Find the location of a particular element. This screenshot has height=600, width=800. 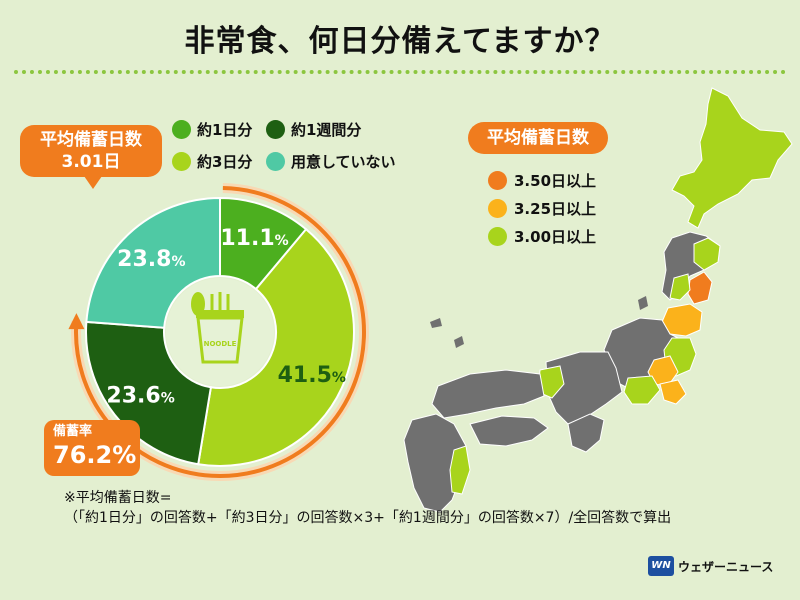

region-miyagi is located at coordinates (700, 288).